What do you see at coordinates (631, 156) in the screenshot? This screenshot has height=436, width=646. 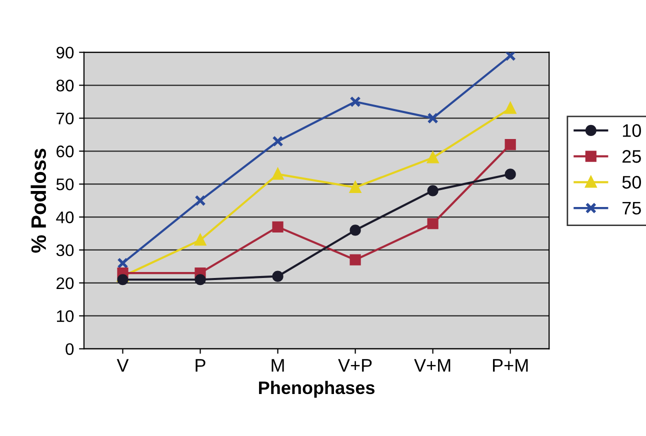 I see `legend-label: 25` at bounding box center [631, 156].